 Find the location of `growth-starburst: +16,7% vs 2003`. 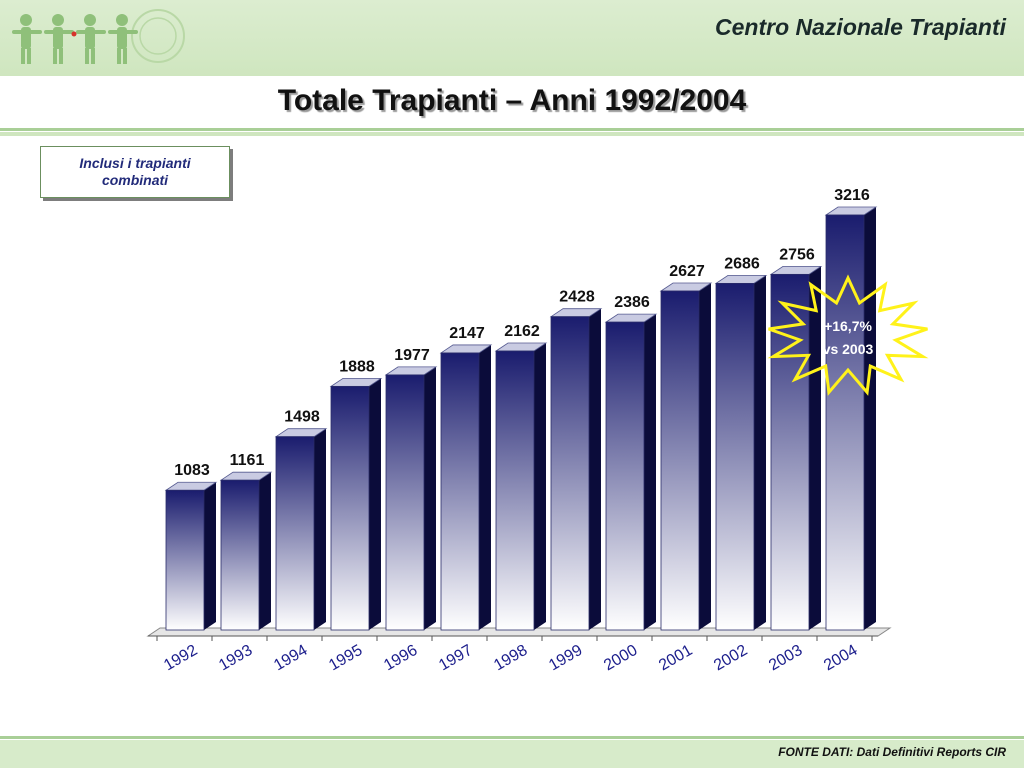

growth-starburst: +16,7% vs 2003 is located at coordinates (848, 335).